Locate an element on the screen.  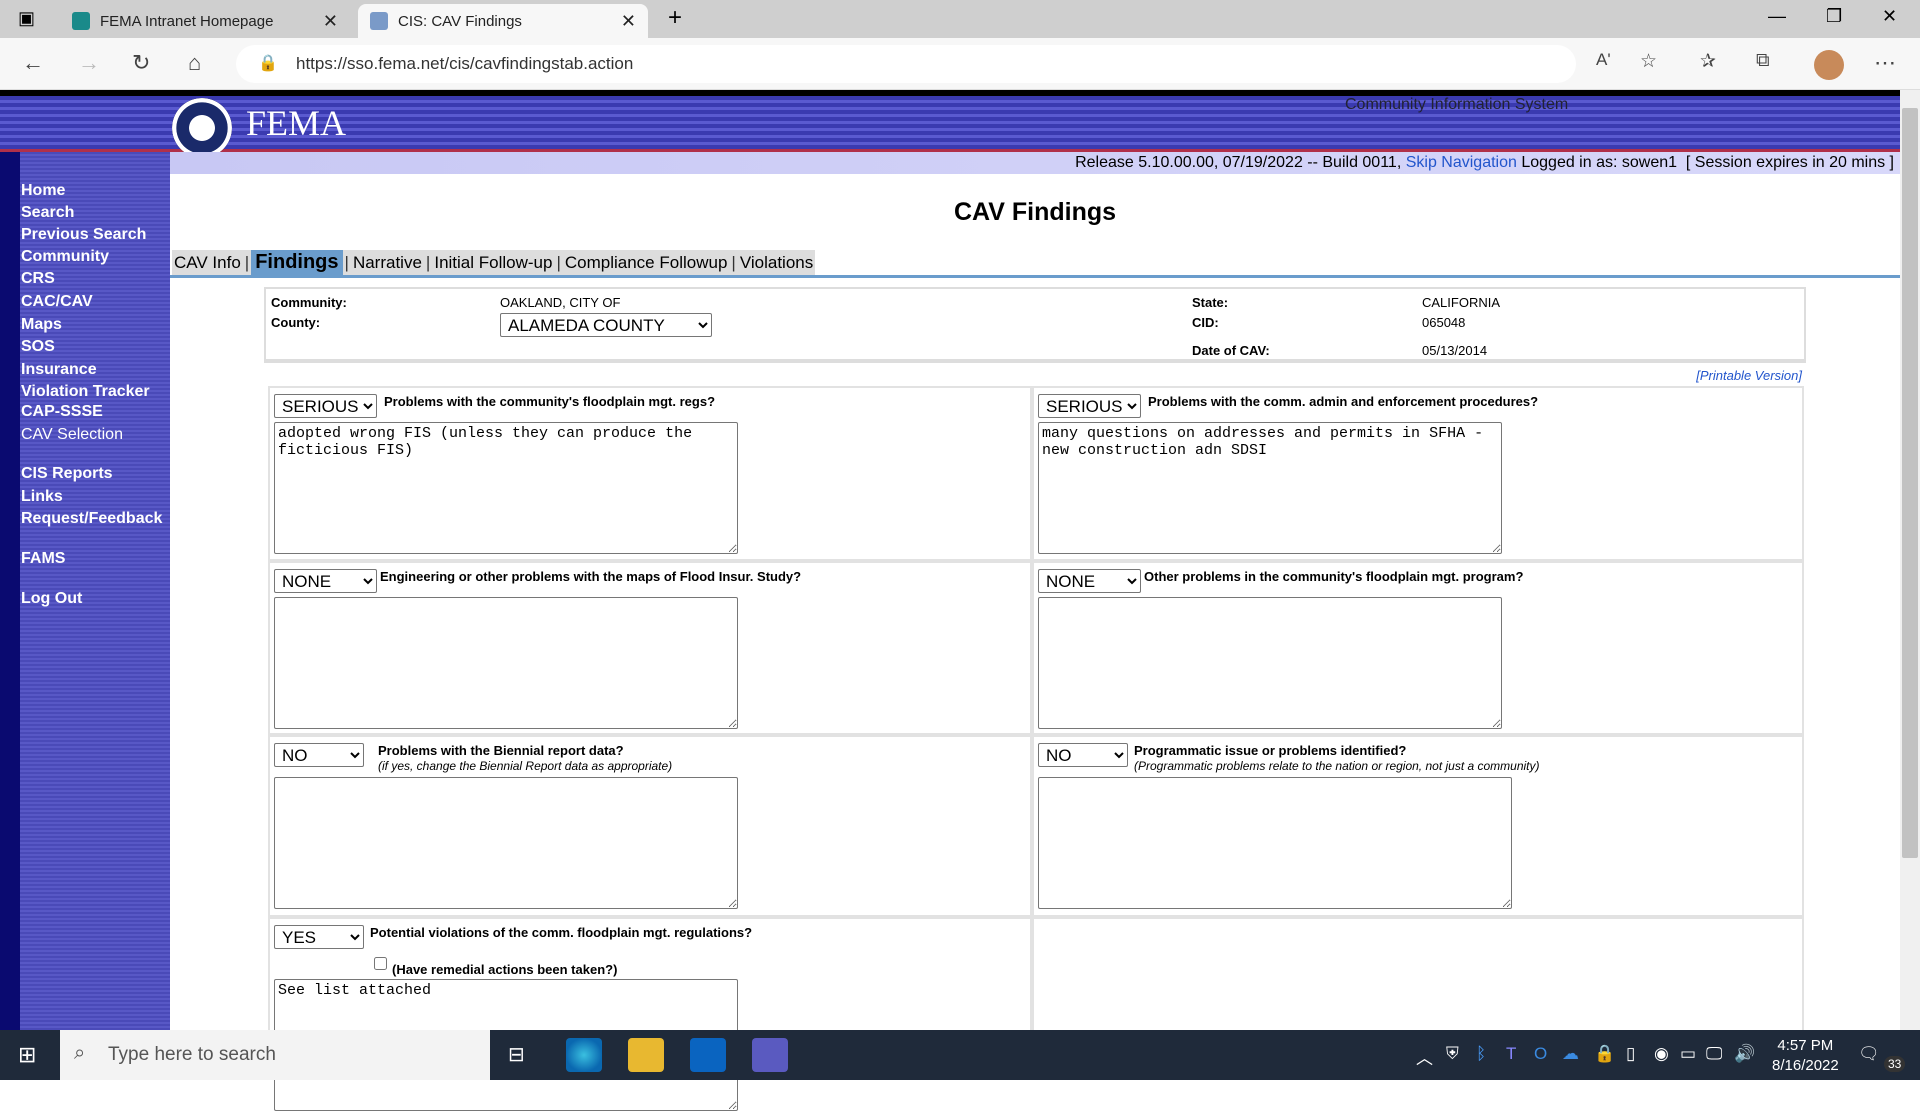
sidebar-item-cap-ssse: CAP-SSSE is located at coordinates (62, 411).